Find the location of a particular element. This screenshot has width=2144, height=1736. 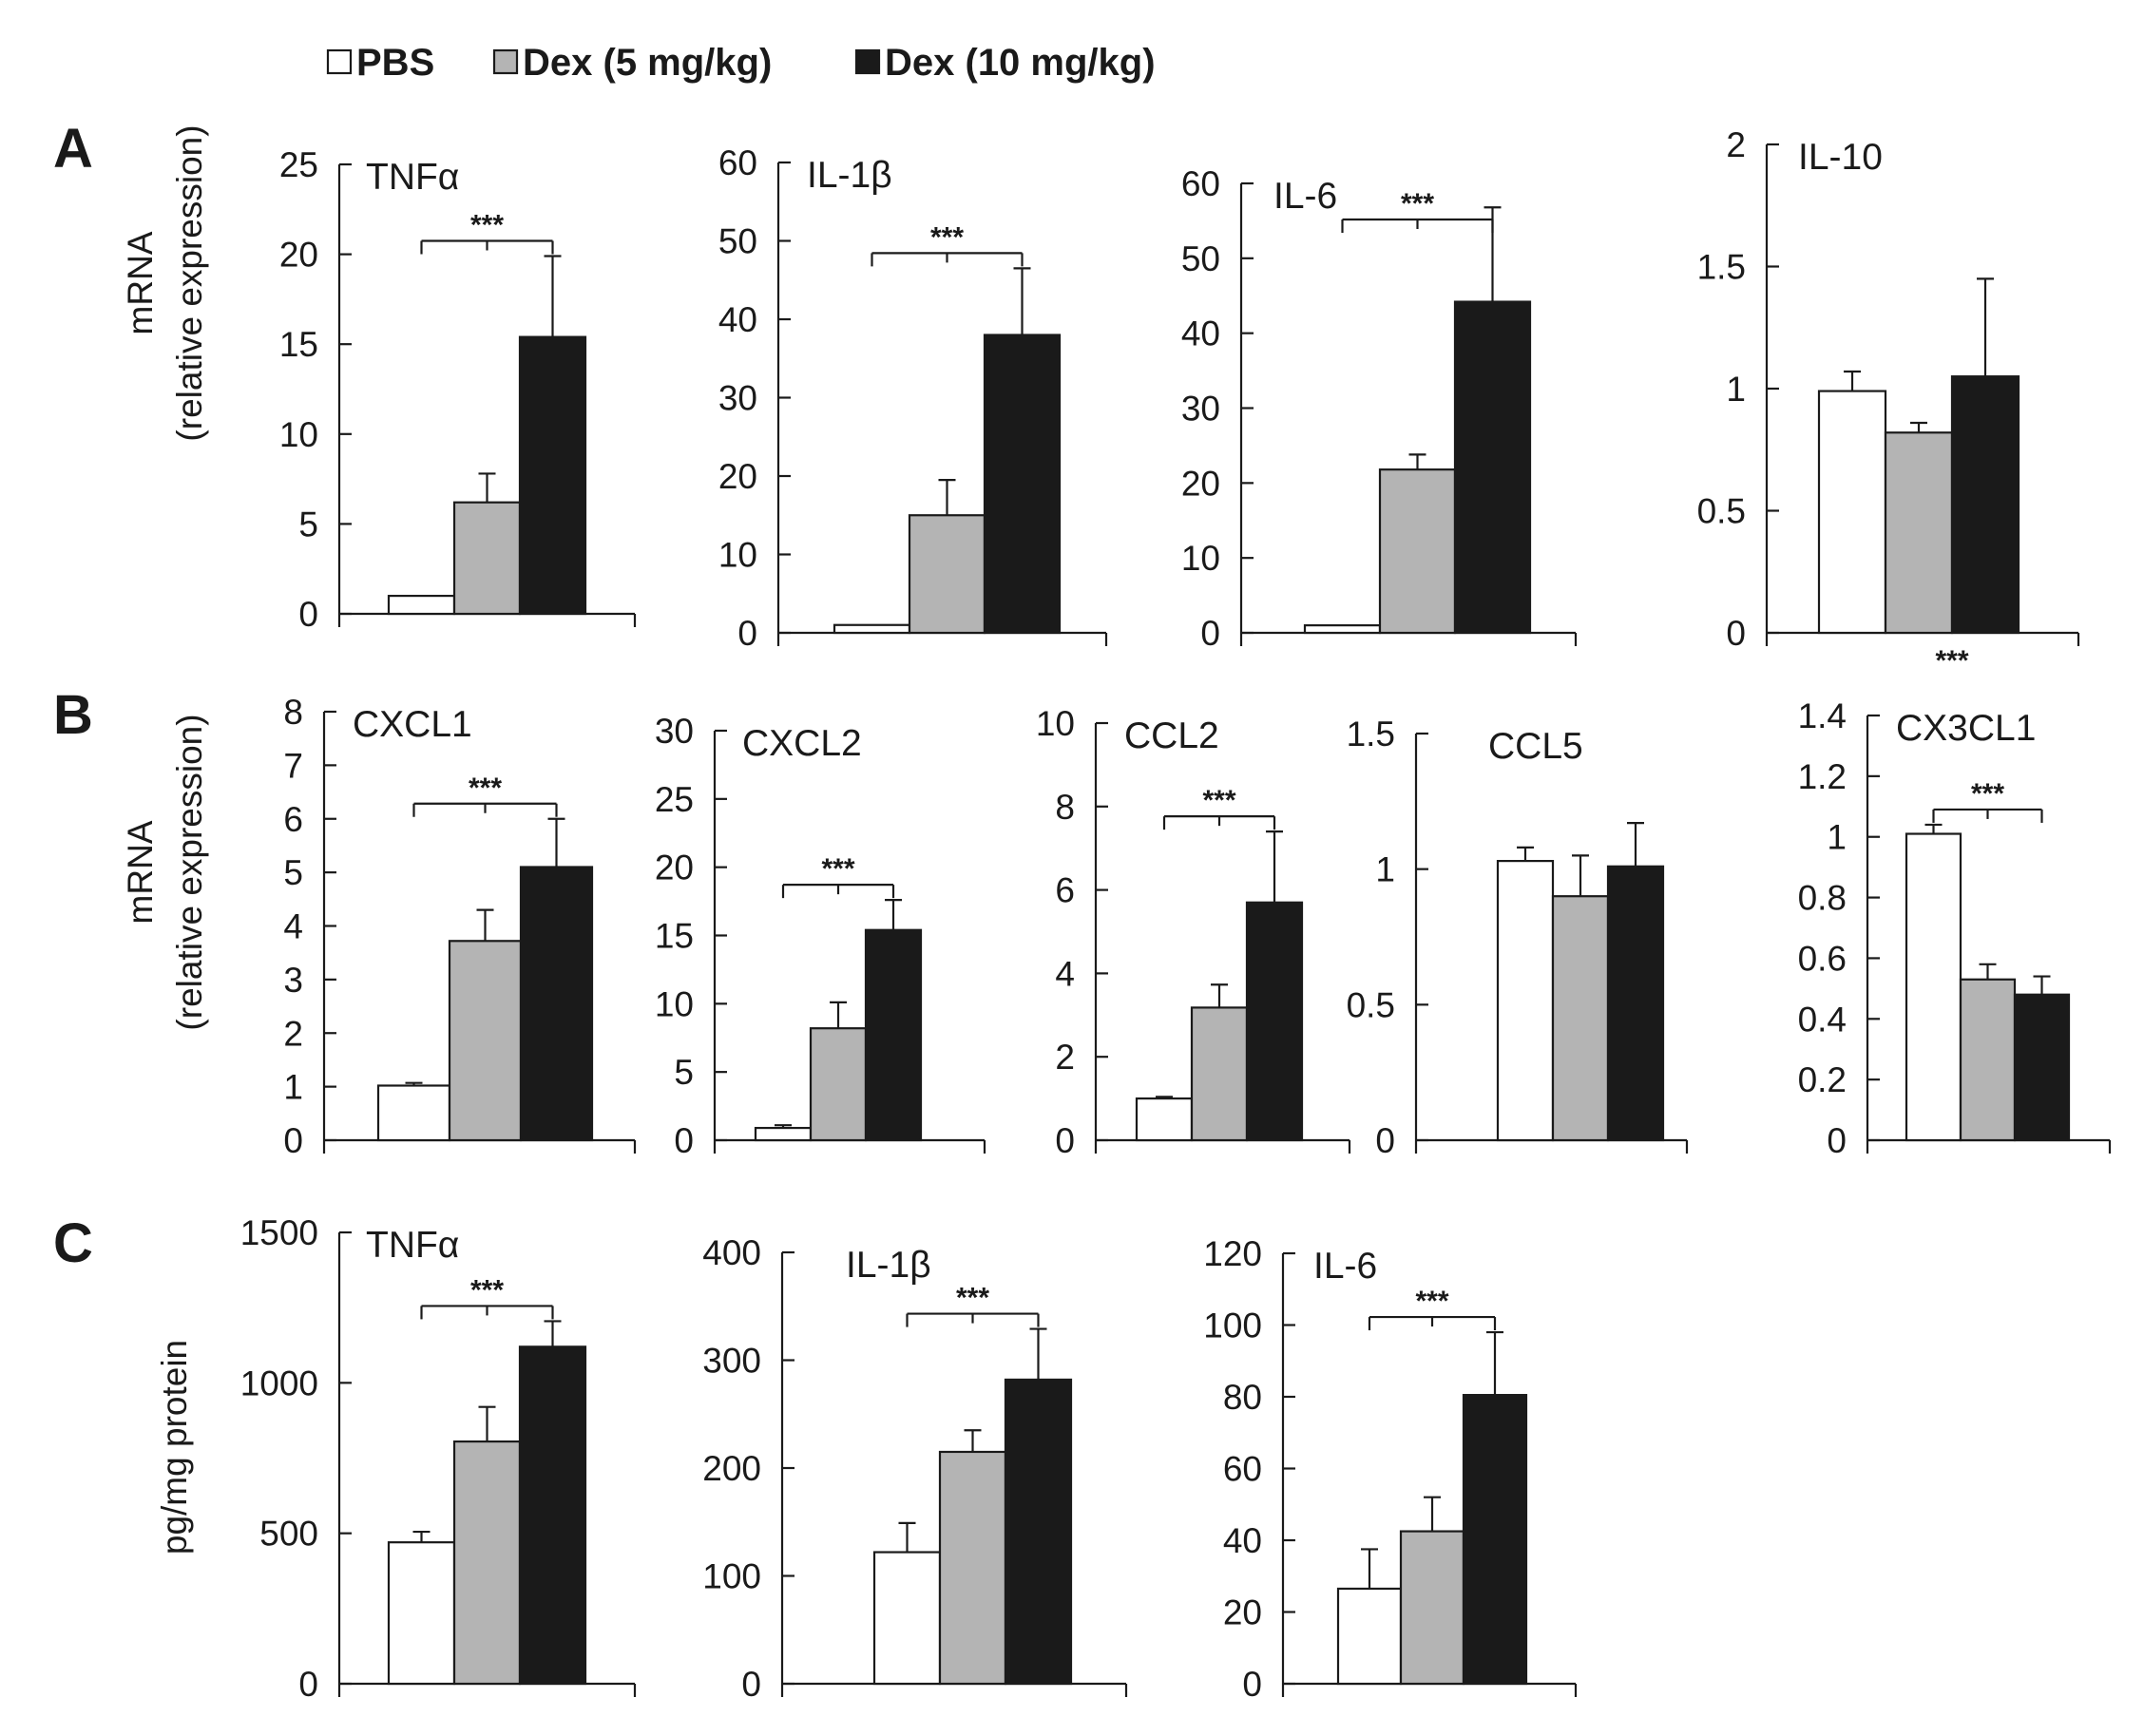

y-tick-label: 80 is located at coordinates (1242, 1397).